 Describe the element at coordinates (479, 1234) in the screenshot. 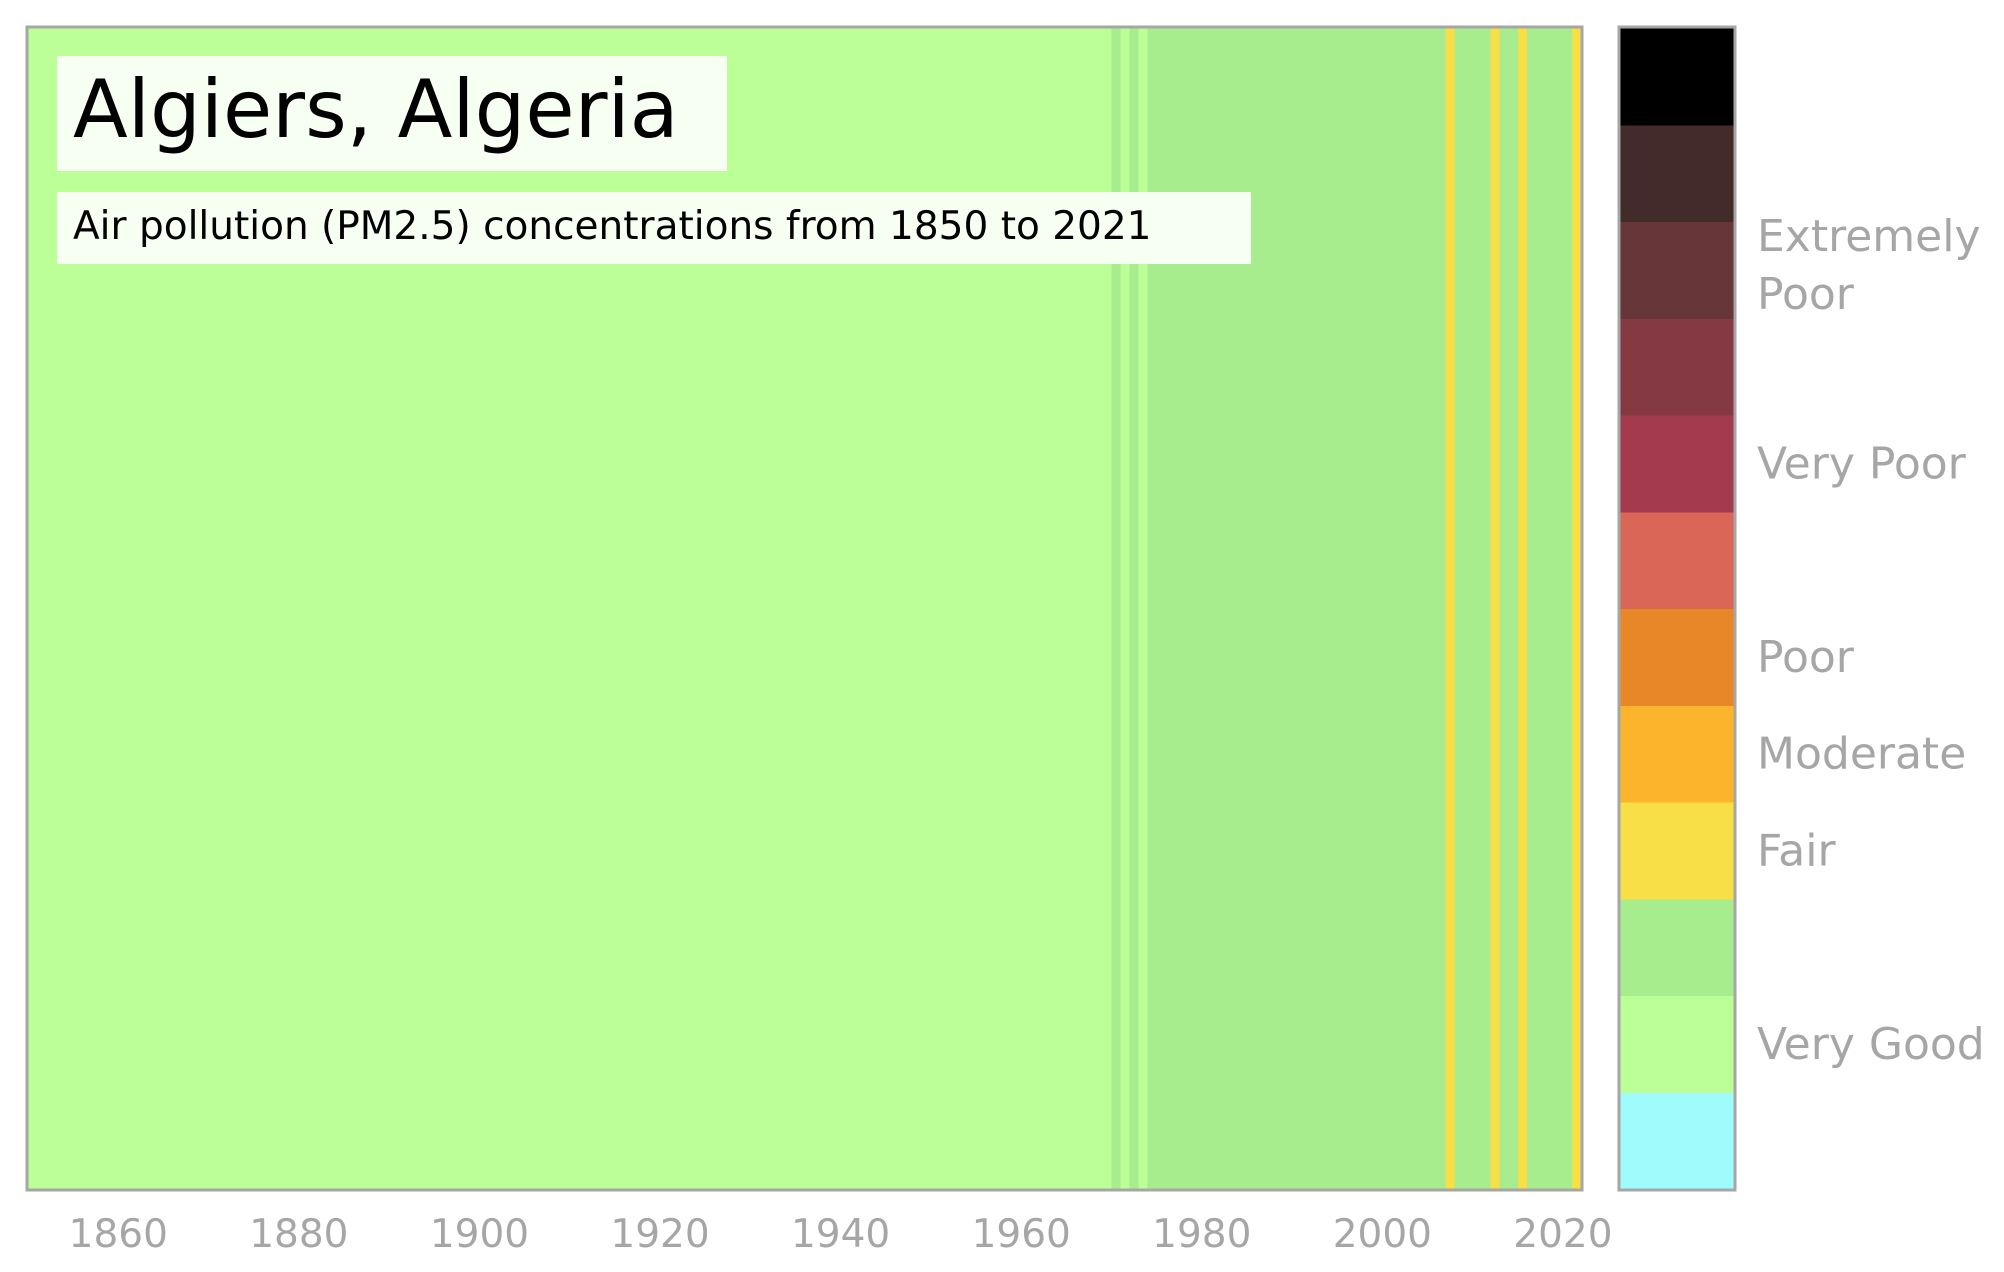

I see `x-tick-label-1900: 1900` at that location.